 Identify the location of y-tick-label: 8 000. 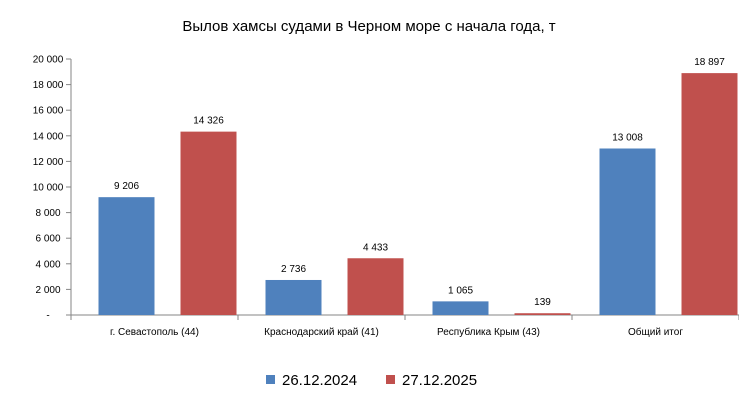
(47, 213).